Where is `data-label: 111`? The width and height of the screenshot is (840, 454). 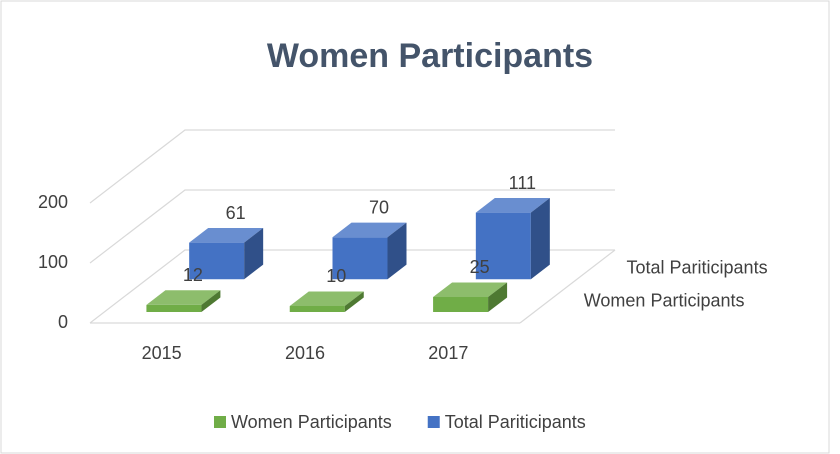
data-label: 111 is located at coordinates (522, 183).